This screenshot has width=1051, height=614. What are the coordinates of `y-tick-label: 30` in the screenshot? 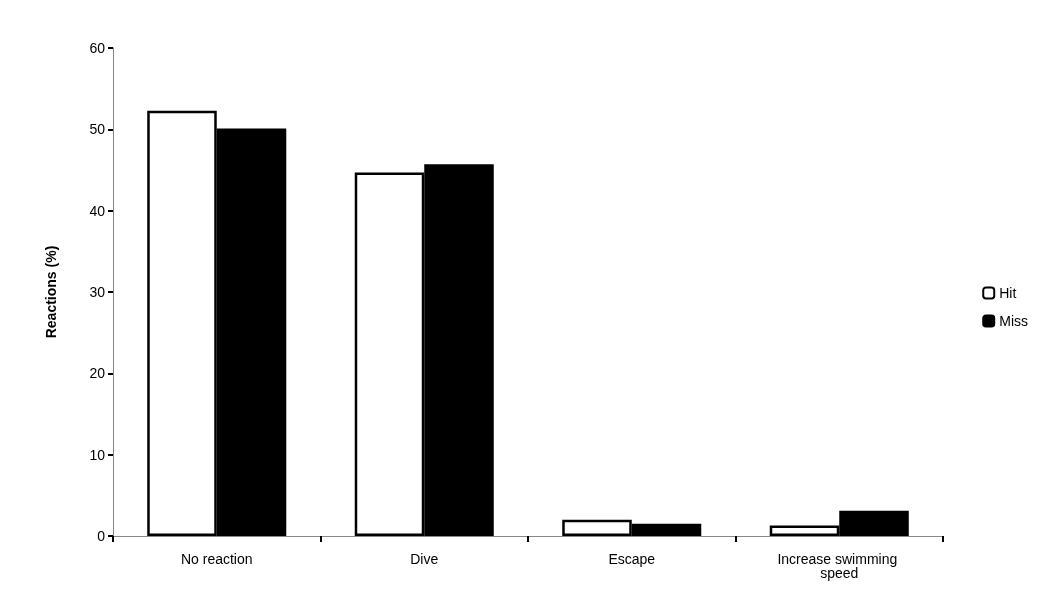 It's located at (97, 292).